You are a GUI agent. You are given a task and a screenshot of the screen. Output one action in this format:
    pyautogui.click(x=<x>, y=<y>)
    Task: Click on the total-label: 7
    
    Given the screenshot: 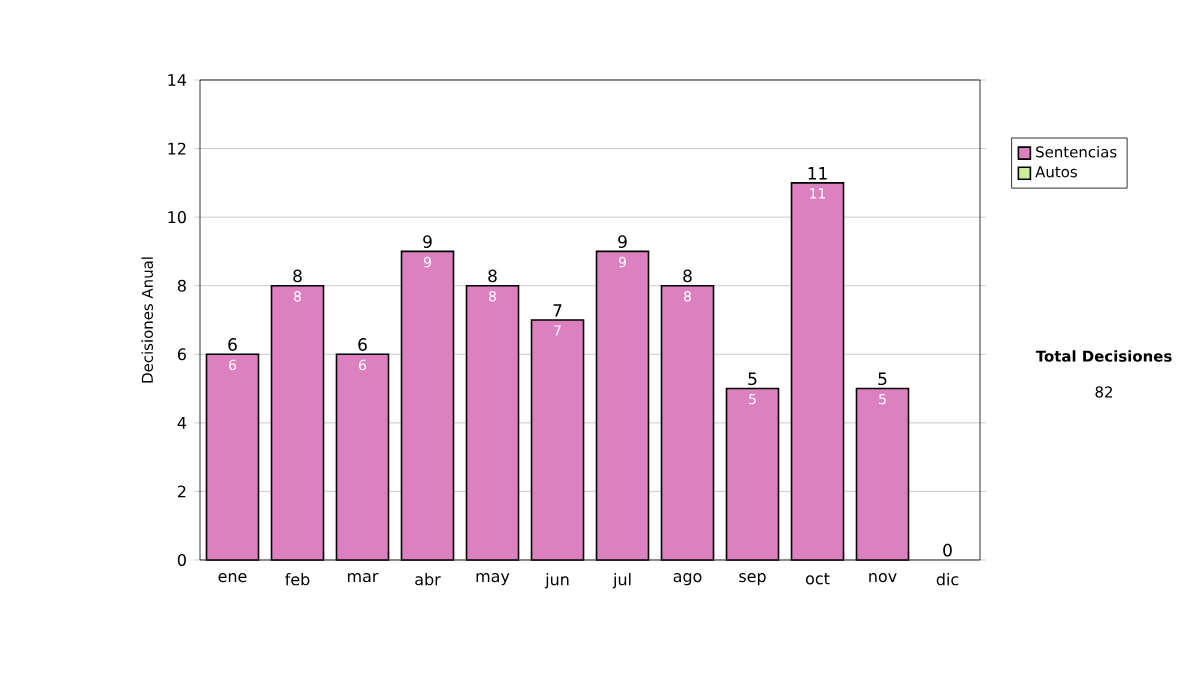 What is the action you would take?
    pyautogui.click(x=557, y=310)
    